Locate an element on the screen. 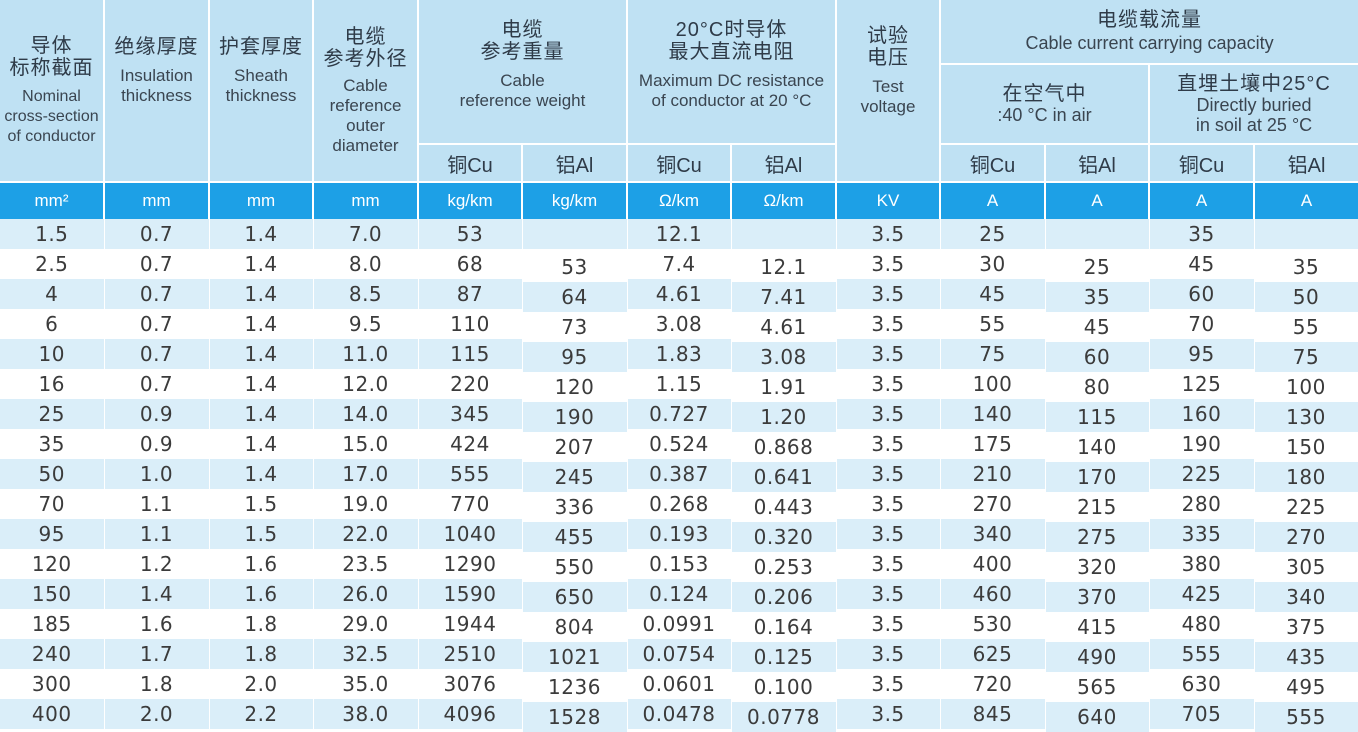 This screenshot has width=1358, height=732. table-cell: 270 is located at coordinates (993, 504).